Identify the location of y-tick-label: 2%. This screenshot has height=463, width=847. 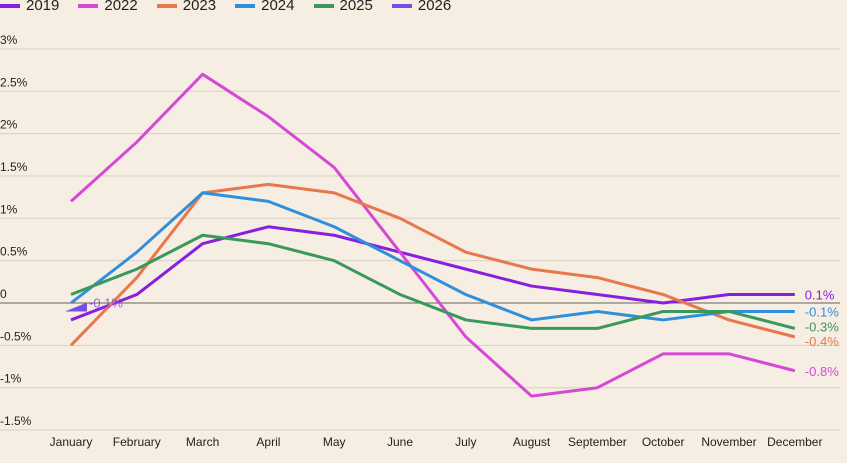
(9, 125).